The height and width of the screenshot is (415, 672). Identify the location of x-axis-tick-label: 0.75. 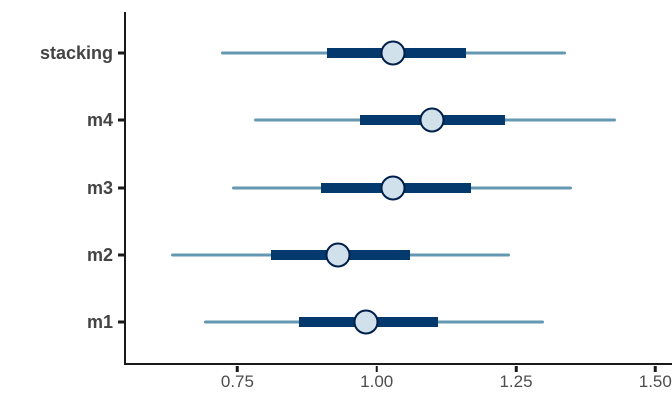
(237, 381).